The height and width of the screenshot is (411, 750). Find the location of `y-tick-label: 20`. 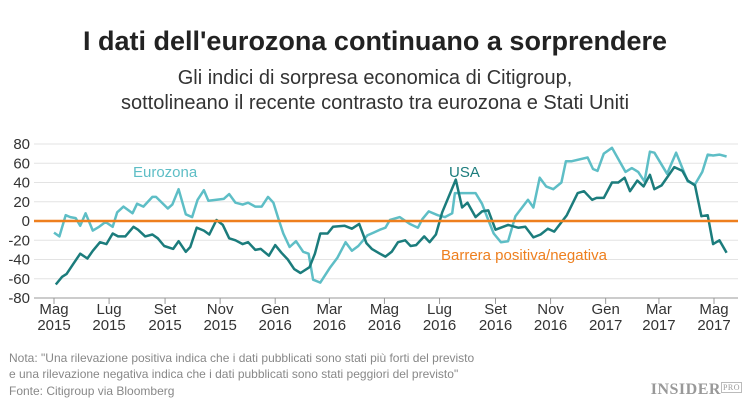

y-tick-label: 20 is located at coordinates (21, 202).